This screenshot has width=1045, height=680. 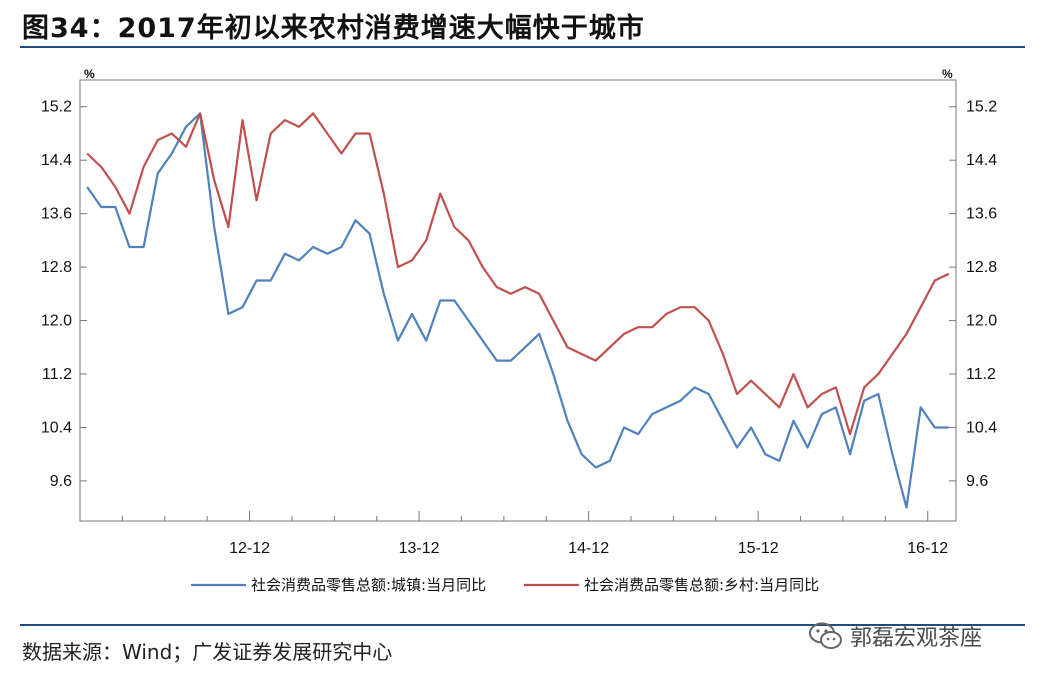 I want to click on y-tick-label-left: 14.4, so click(x=56, y=160).